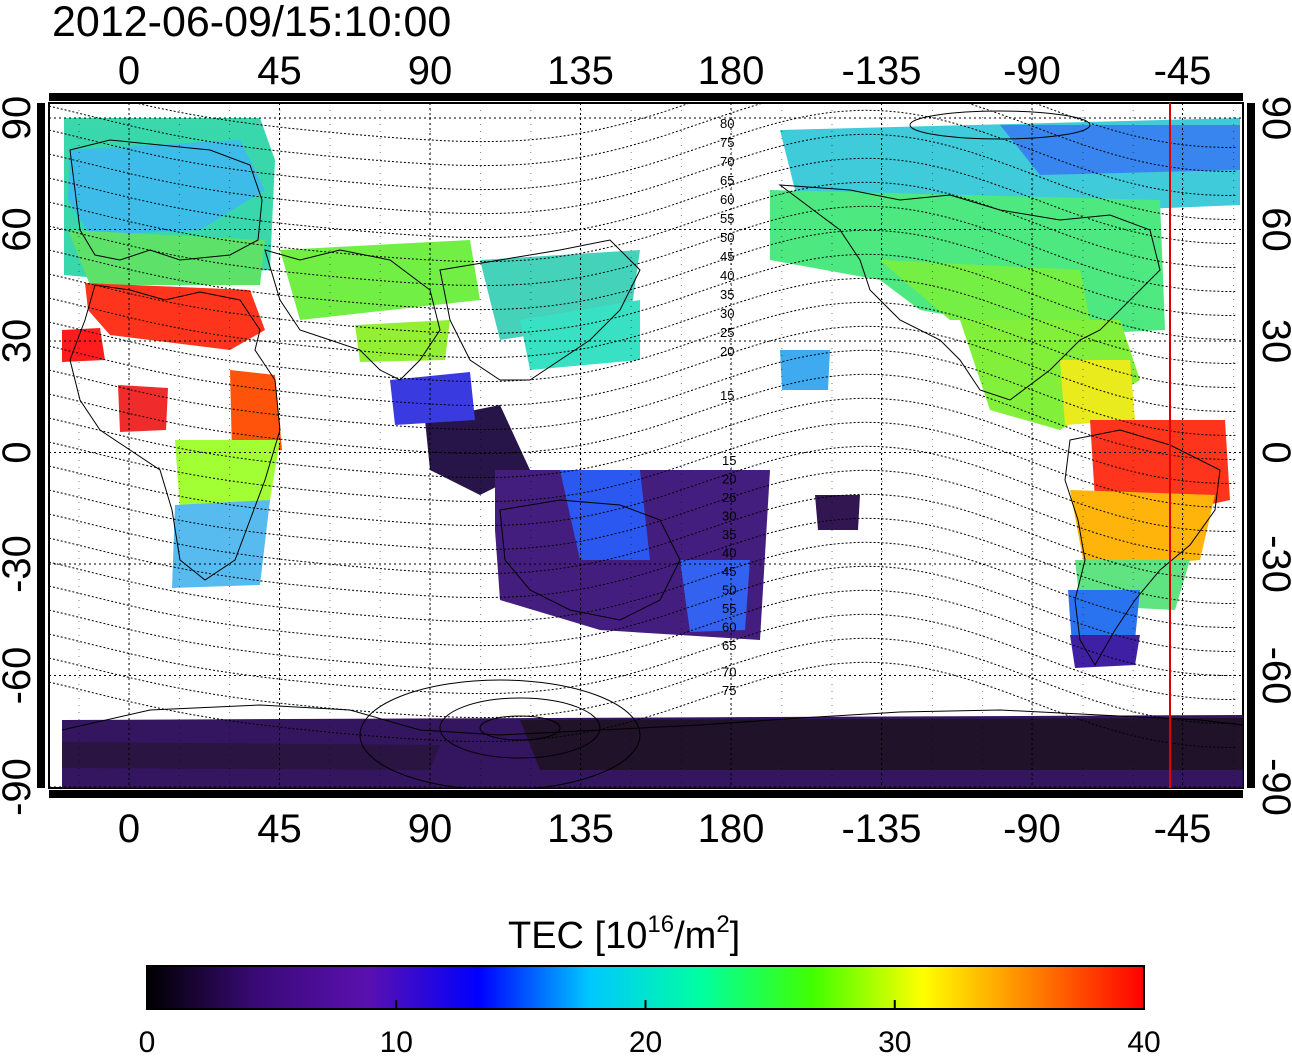  I want to click on left-latitude-axis: 90 60 30 0 -30 -60 -90, so click(19, 456).